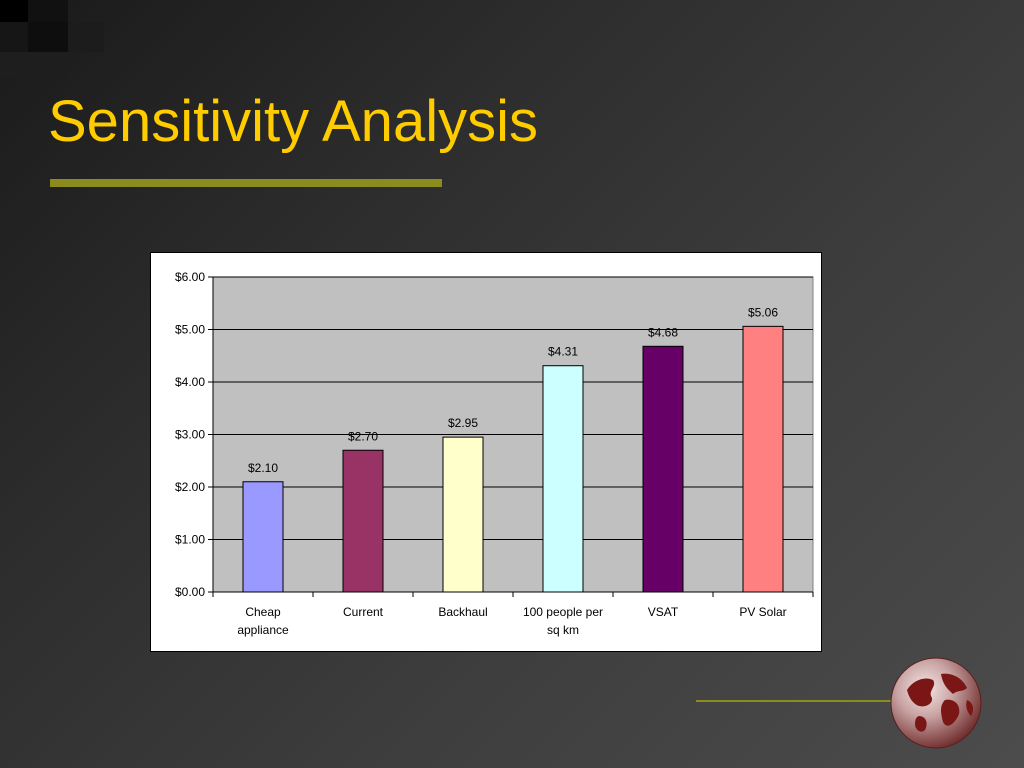 This screenshot has height=768, width=1024. Describe the element at coordinates (246, 183) in the screenshot. I see `title-underline` at that location.